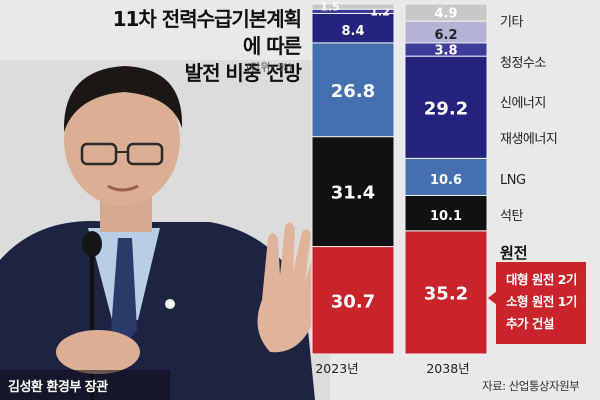  I want to click on data-label: 6.2, so click(445, 35).